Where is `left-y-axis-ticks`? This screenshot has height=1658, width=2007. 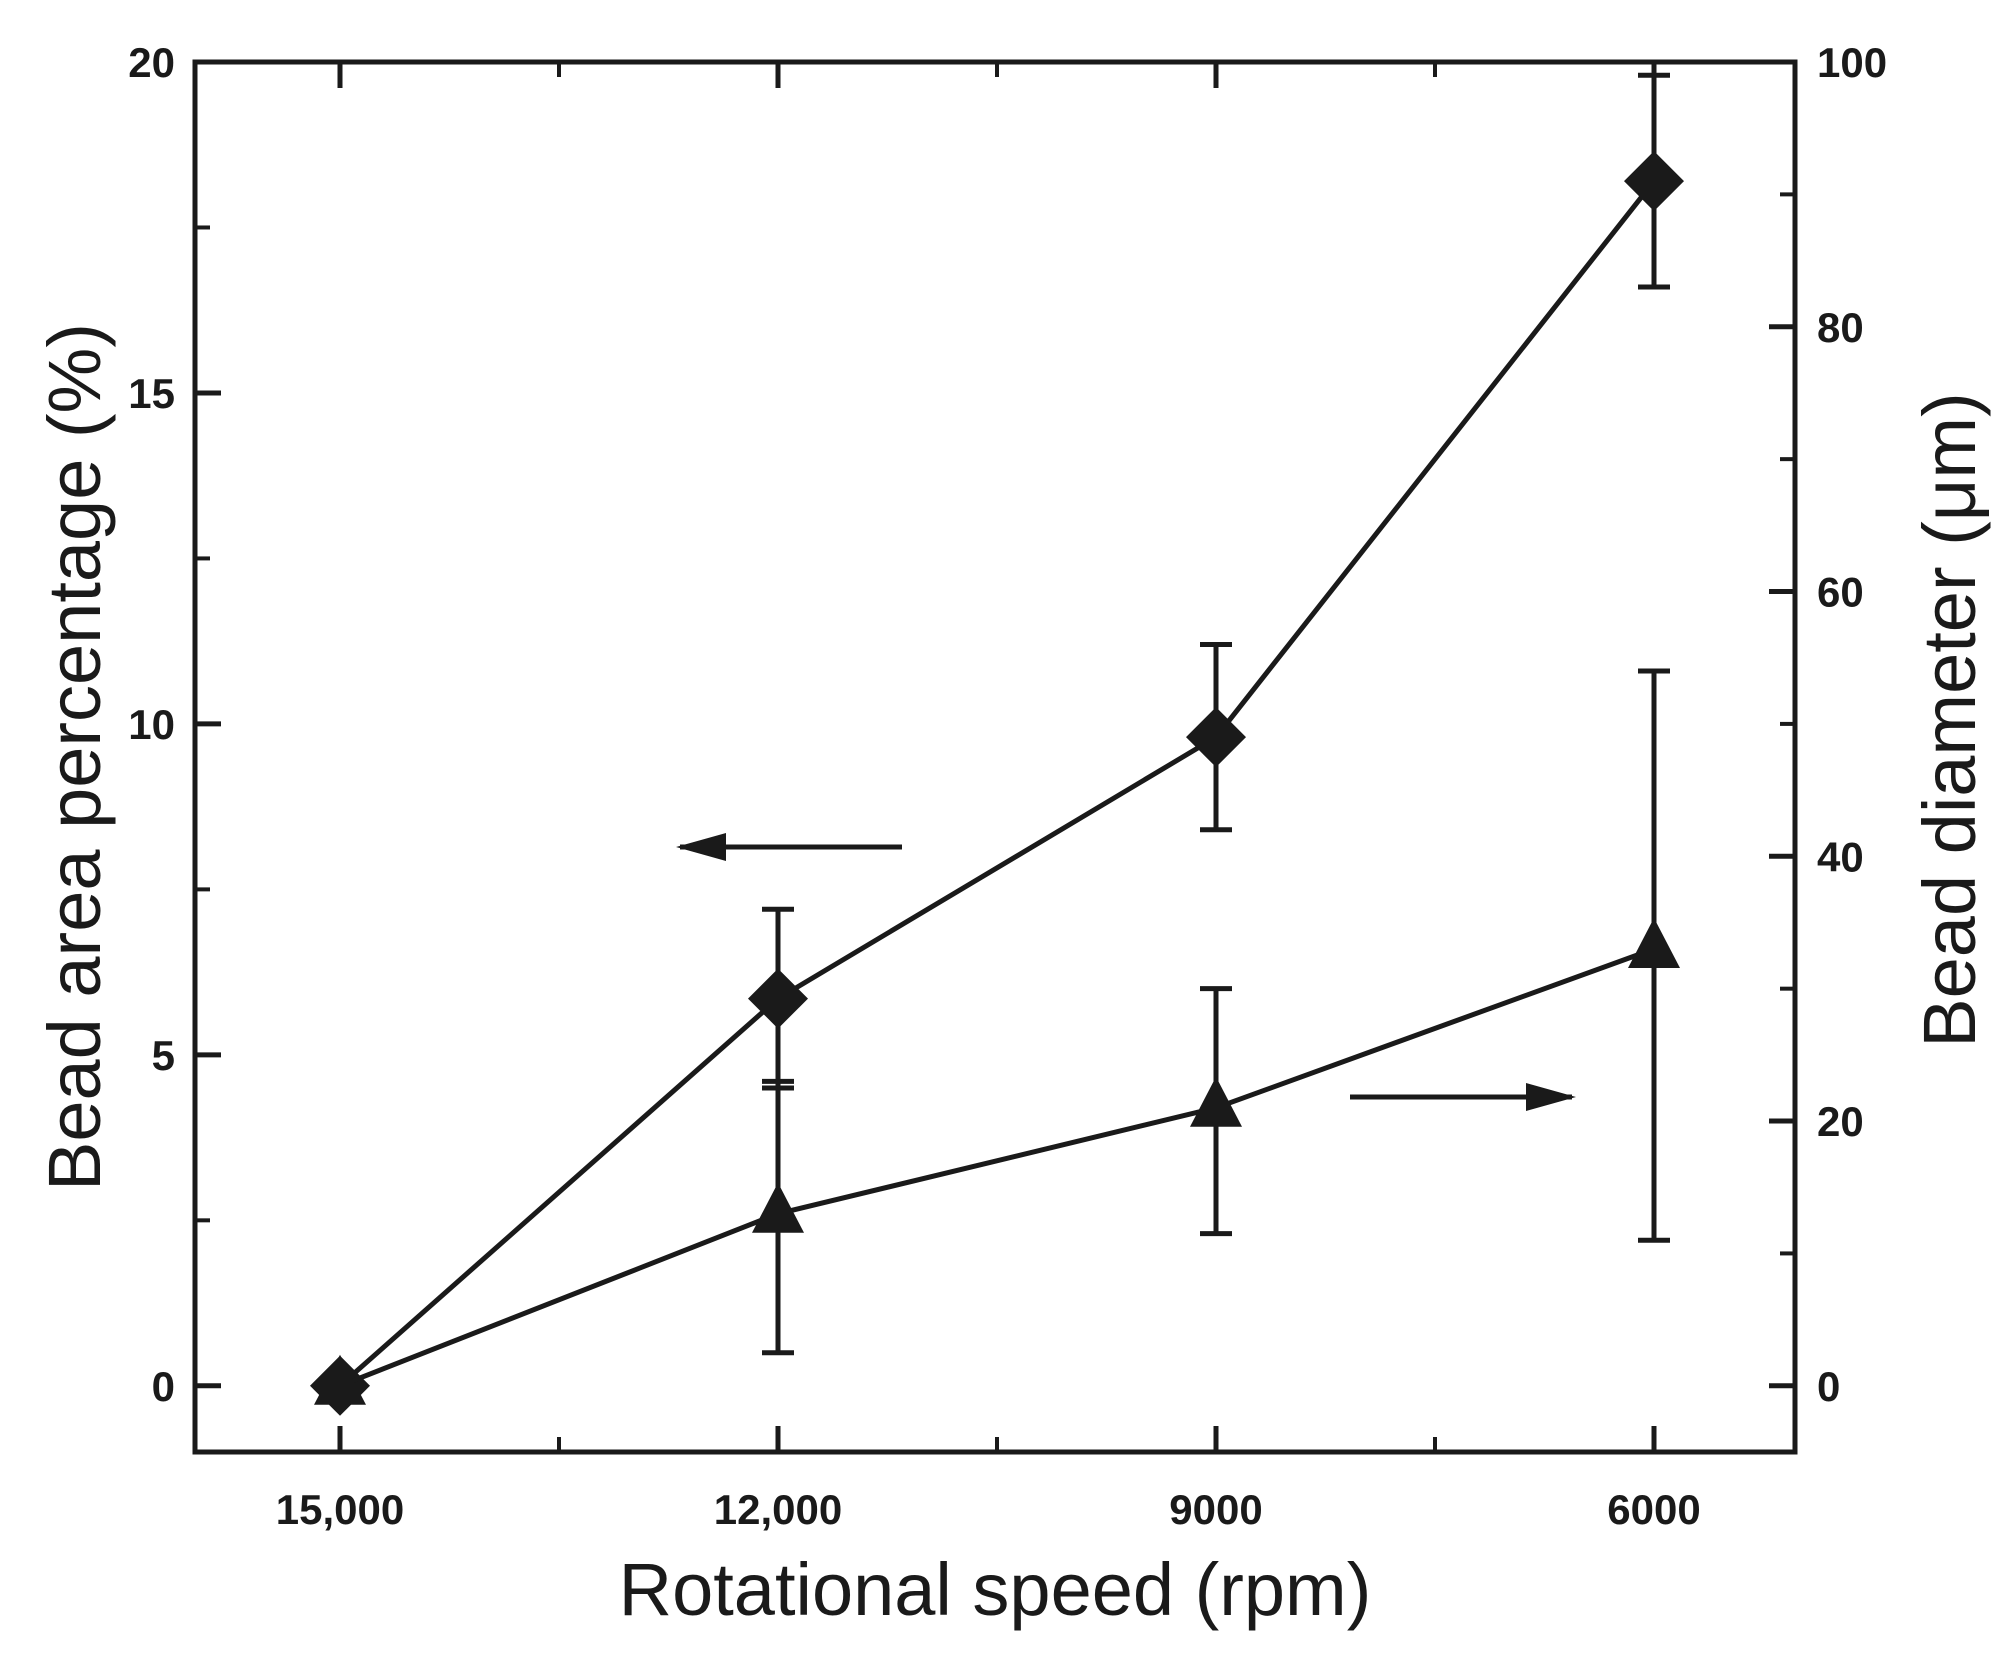
left-y-axis-ticks is located at coordinates (208, 724).